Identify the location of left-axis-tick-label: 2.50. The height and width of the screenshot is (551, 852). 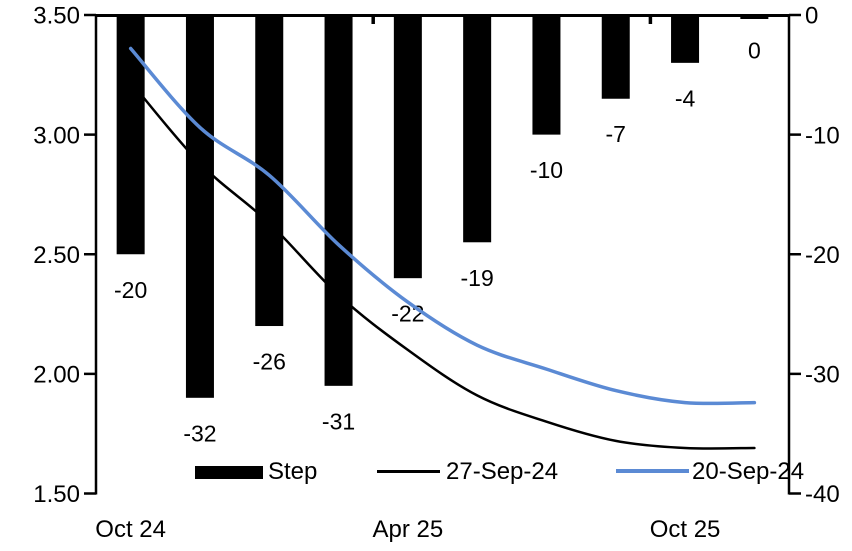
(56, 255).